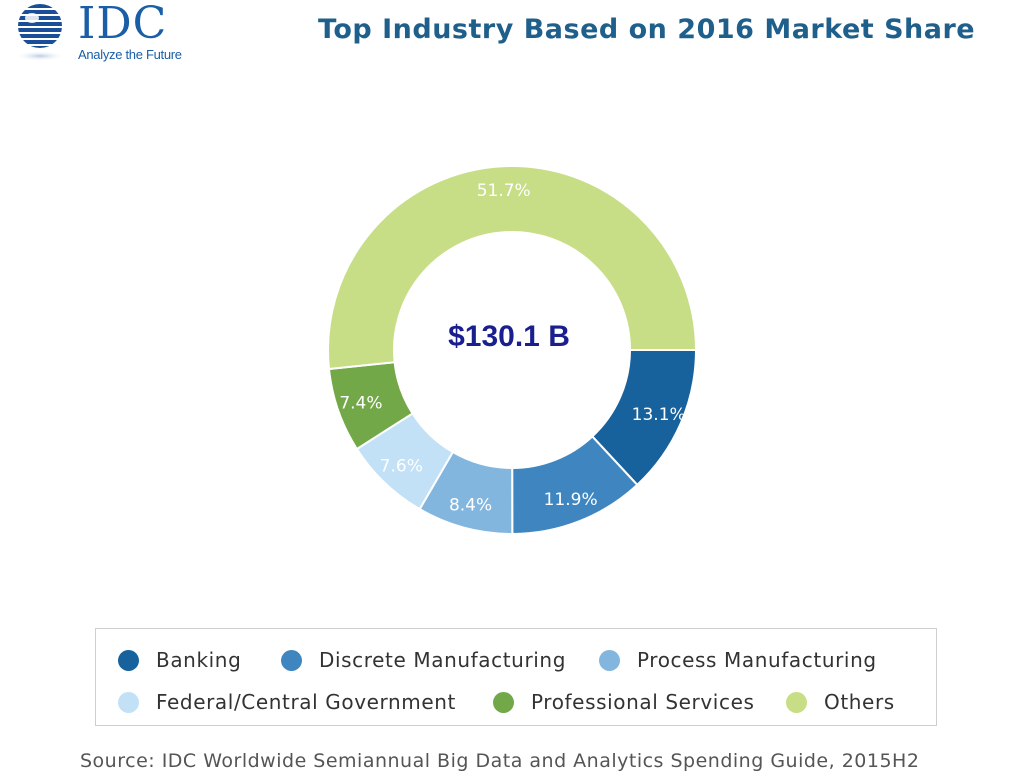 This screenshot has height=782, width=1024. Describe the element at coordinates (40, 32) in the screenshot. I see `globe-icon` at that location.